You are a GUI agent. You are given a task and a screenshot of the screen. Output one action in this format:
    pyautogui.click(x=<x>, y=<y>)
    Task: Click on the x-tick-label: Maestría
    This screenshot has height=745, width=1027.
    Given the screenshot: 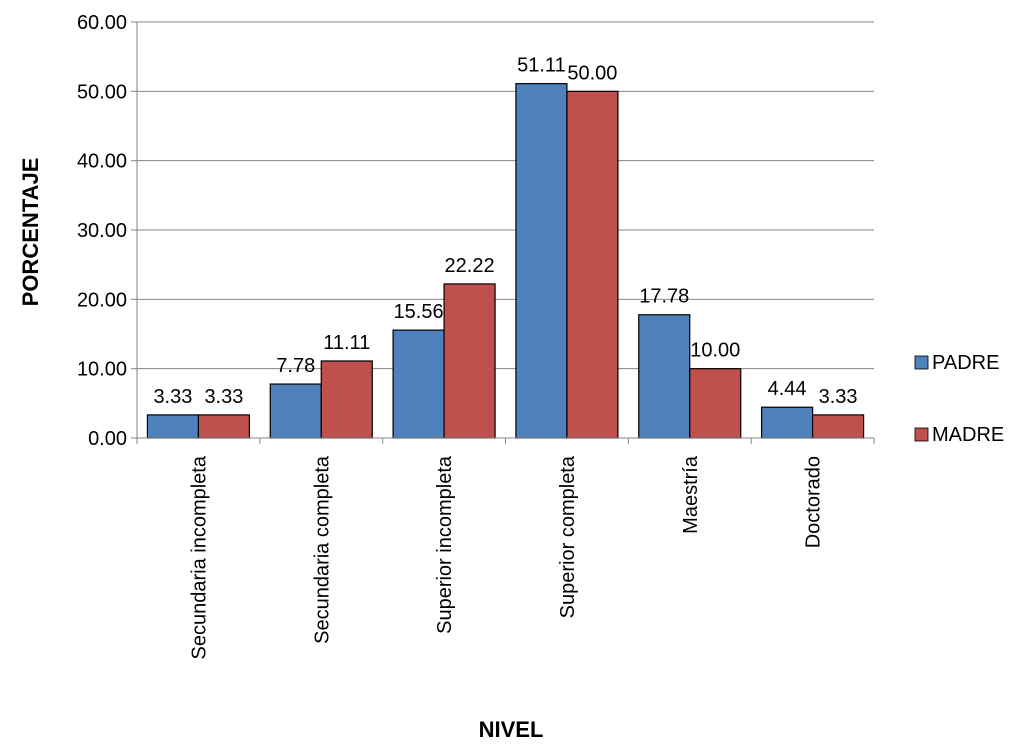 What is the action you would take?
    pyautogui.click(x=691, y=494)
    